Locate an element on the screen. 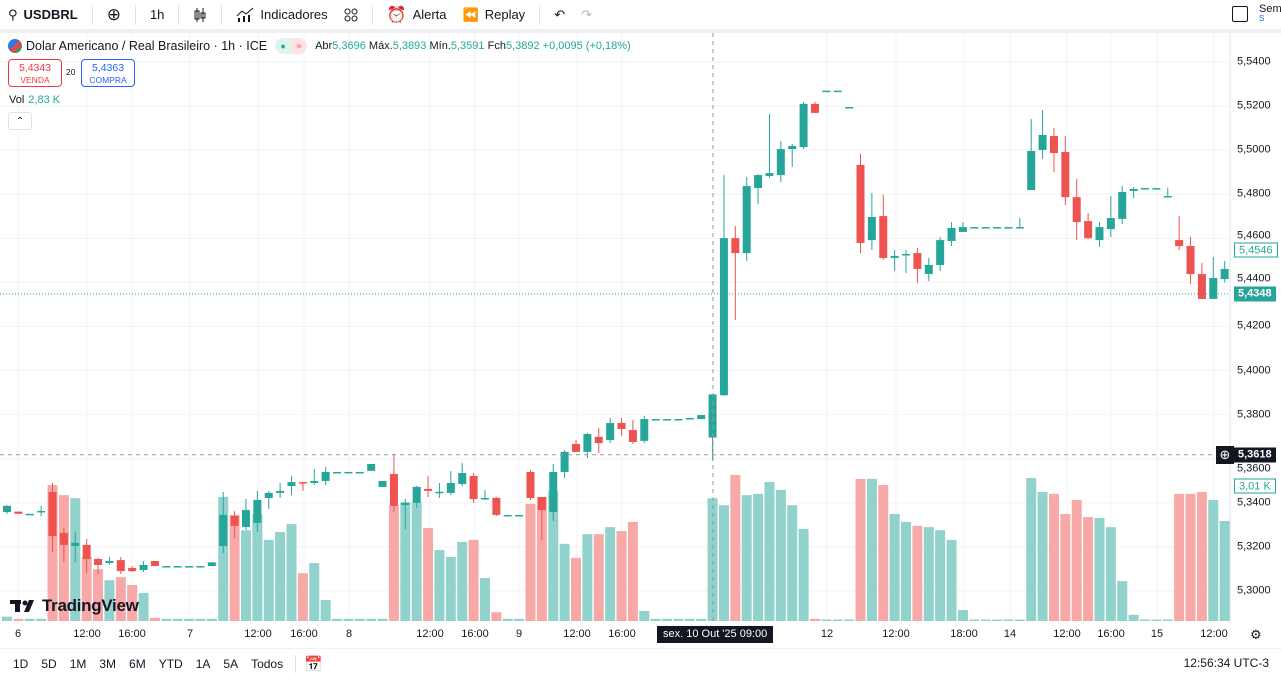 The image size is (1281, 683). high-label: Máx. is located at coordinates (380, 46).